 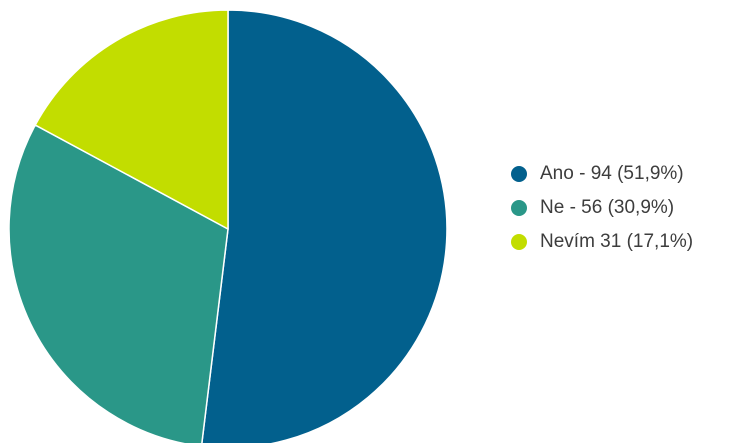 I want to click on legend-item: Ano - 94 (51,9%), so click(x=602, y=174).